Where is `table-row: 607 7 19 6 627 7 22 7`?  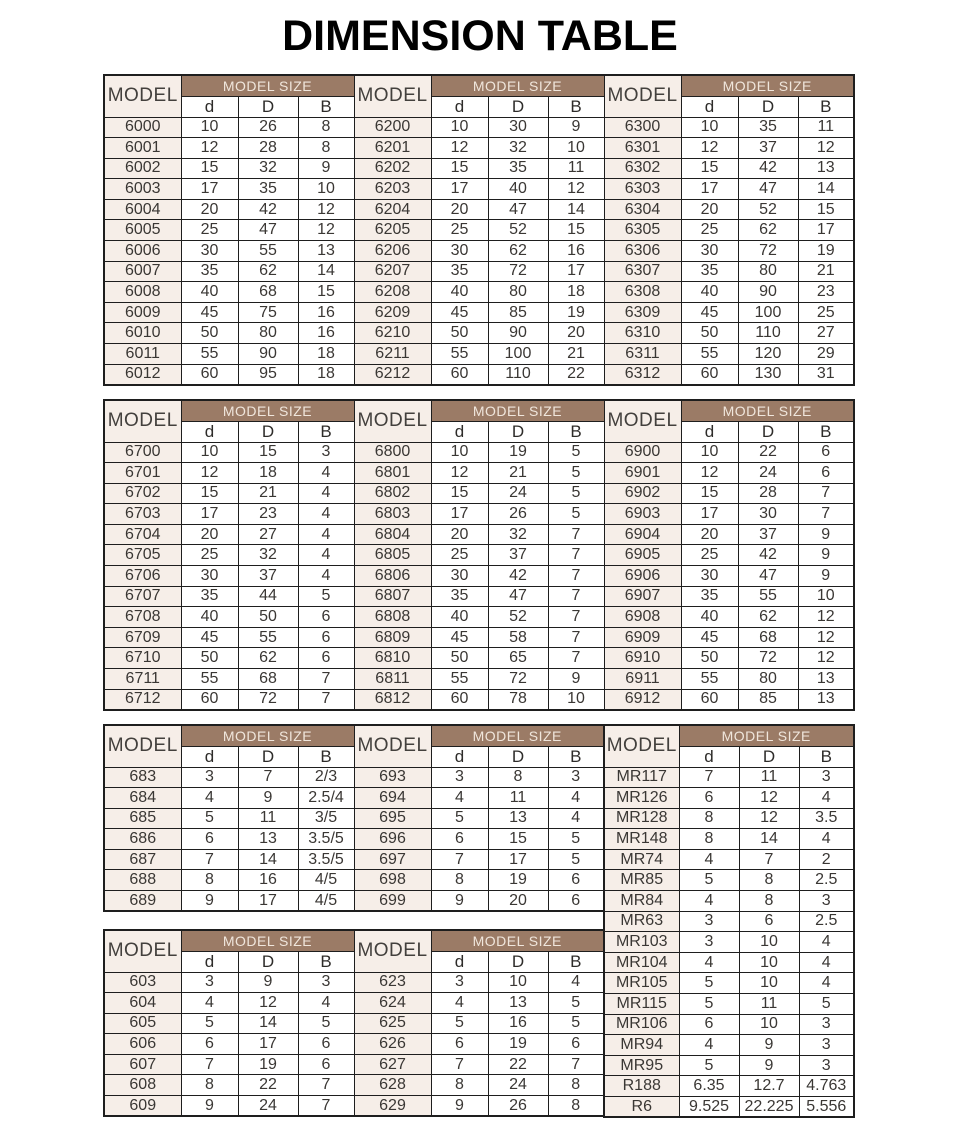 table-row: 607 7 19 6 627 7 22 7 is located at coordinates (354, 1064).